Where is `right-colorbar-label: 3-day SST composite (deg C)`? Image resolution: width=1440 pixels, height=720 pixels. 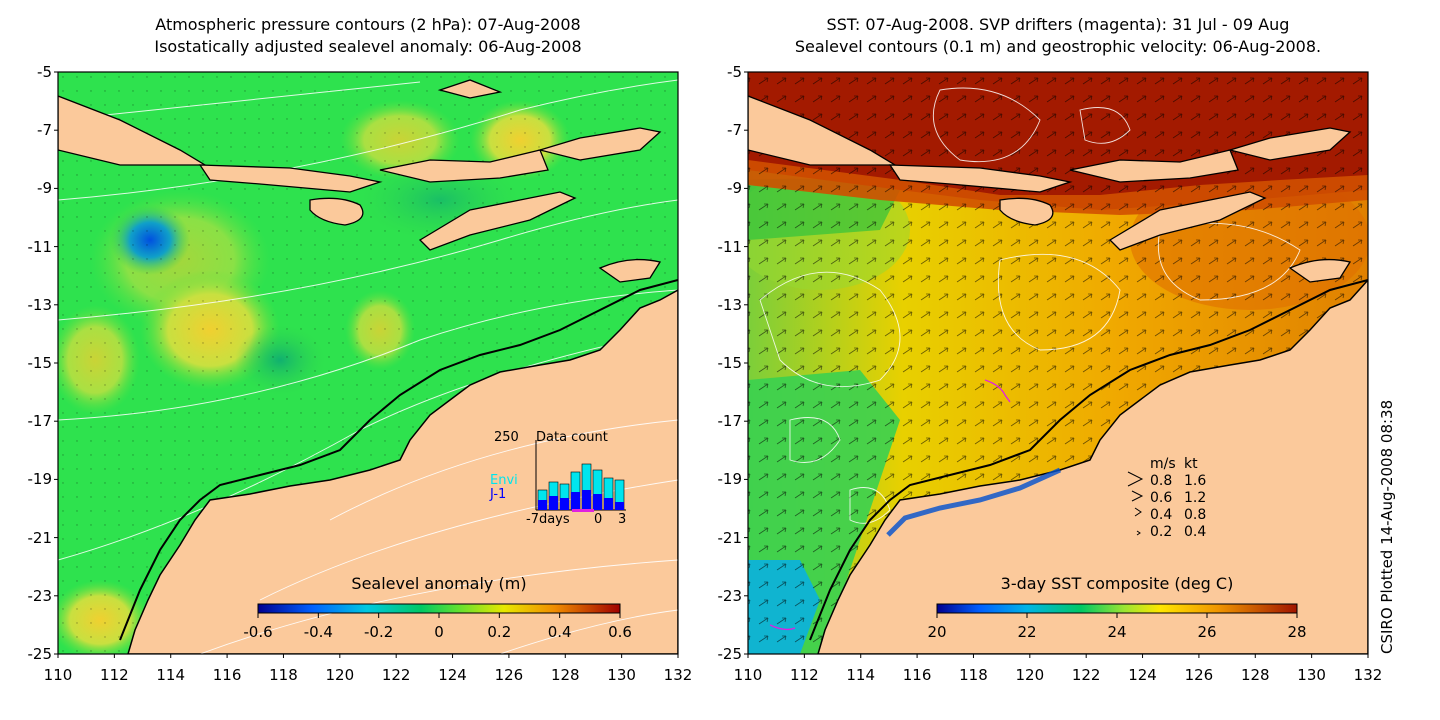
right-colorbar-label: 3-day SST composite (deg C) is located at coordinates (1117, 583).